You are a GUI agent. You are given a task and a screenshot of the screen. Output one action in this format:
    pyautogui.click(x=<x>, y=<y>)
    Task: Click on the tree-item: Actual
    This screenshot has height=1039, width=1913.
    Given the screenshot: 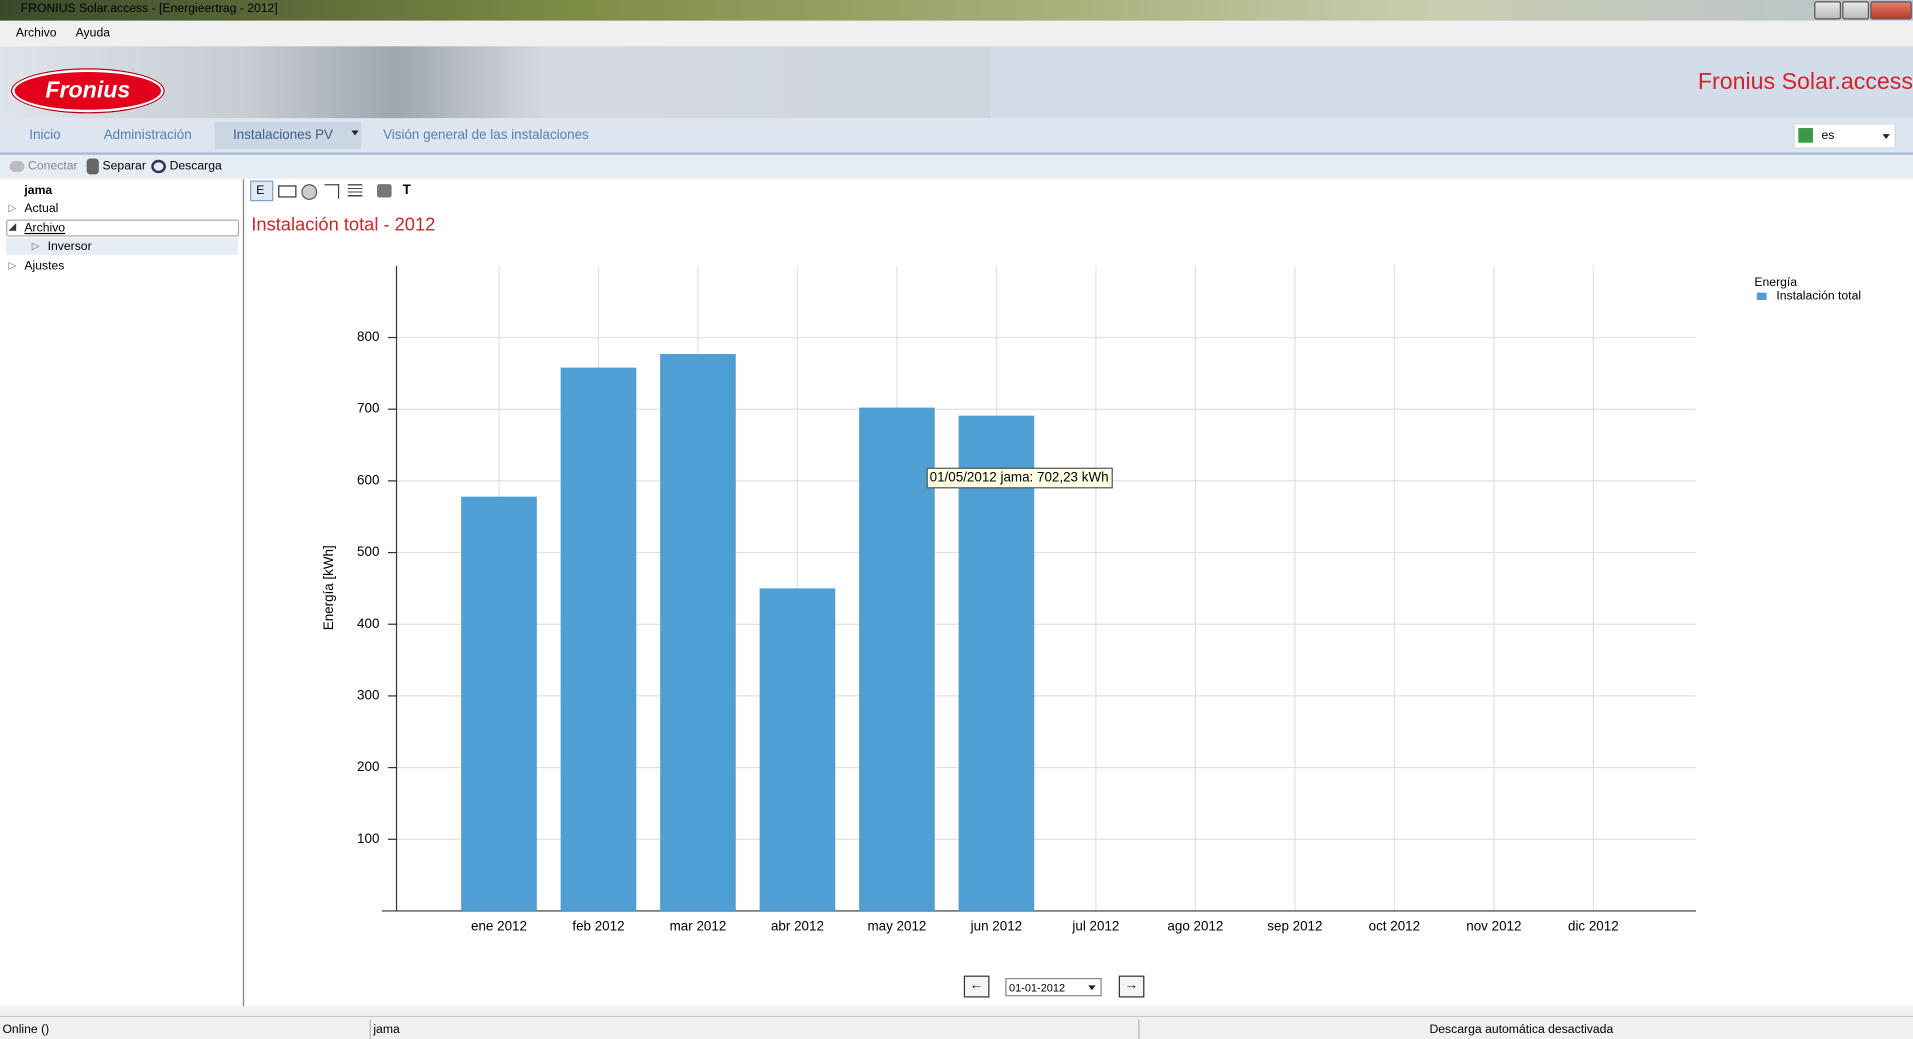 What is the action you would take?
    pyautogui.click(x=41, y=209)
    